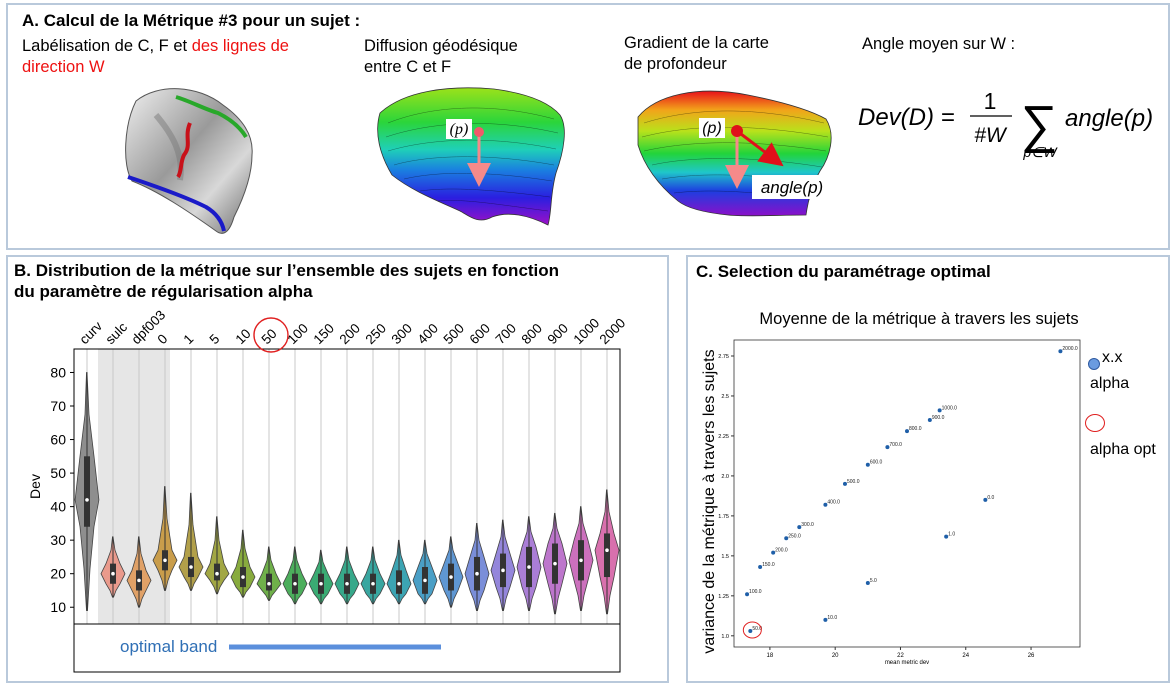 The height and width of the screenshot is (688, 1176). What do you see at coordinates (835, 656) in the screenshot?
I see `x-tick-label: 20` at bounding box center [835, 656].